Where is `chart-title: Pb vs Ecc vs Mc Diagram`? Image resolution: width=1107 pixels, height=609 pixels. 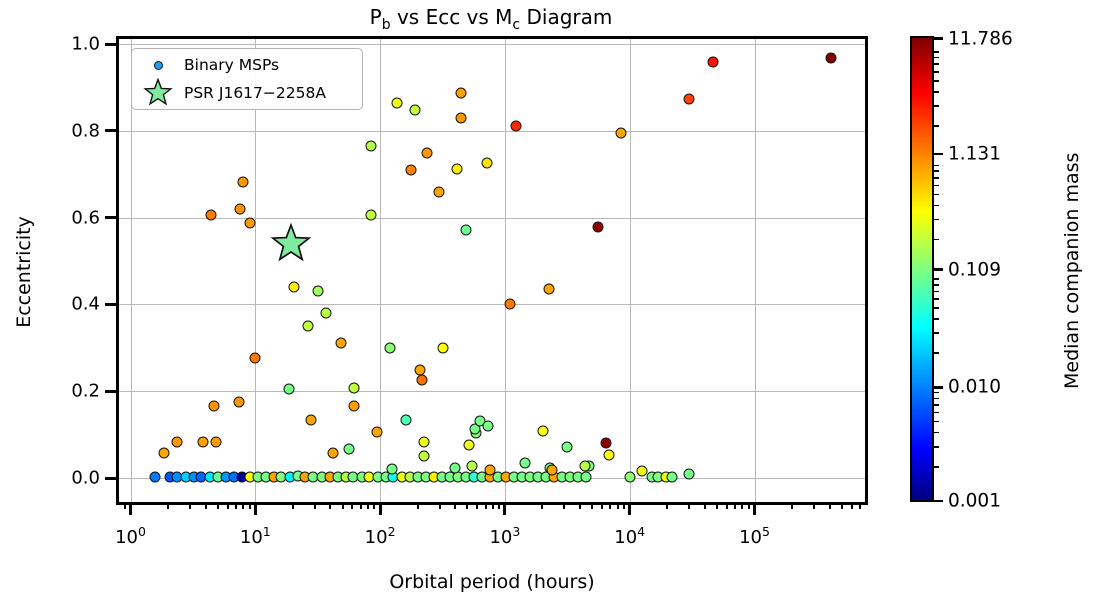
chart-title: Pb vs Ecc vs Mc Diagram is located at coordinates (491, 19).